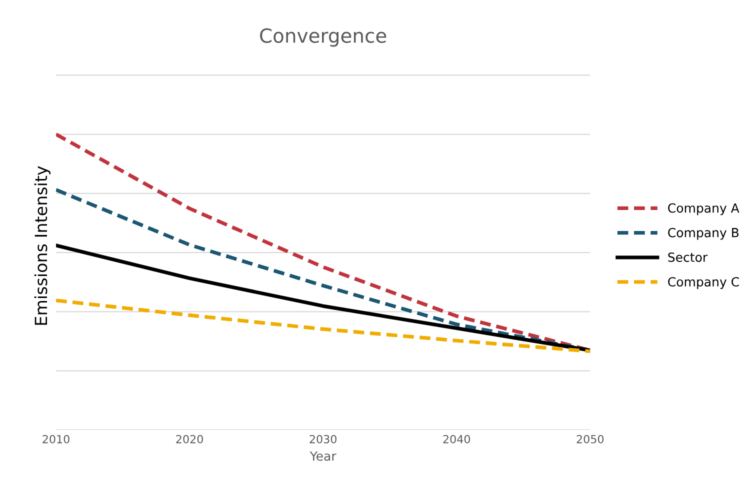 The image size is (747, 497). What do you see at coordinates (56, 439) in the screenshot?
I see `x-tick-label: 2010` at bounding box center [56, 439].